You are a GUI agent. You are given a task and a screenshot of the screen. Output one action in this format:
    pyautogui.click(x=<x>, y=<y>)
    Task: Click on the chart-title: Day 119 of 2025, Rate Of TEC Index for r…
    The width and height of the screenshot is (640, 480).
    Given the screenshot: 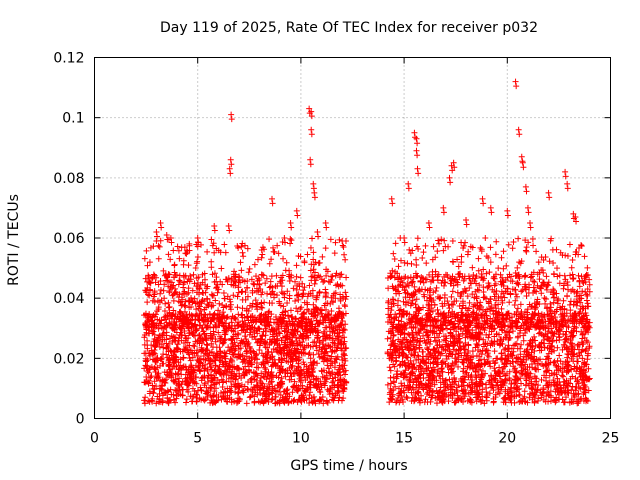 What is the action you would take?
    pyautogui.click(x=349, y=28)
    